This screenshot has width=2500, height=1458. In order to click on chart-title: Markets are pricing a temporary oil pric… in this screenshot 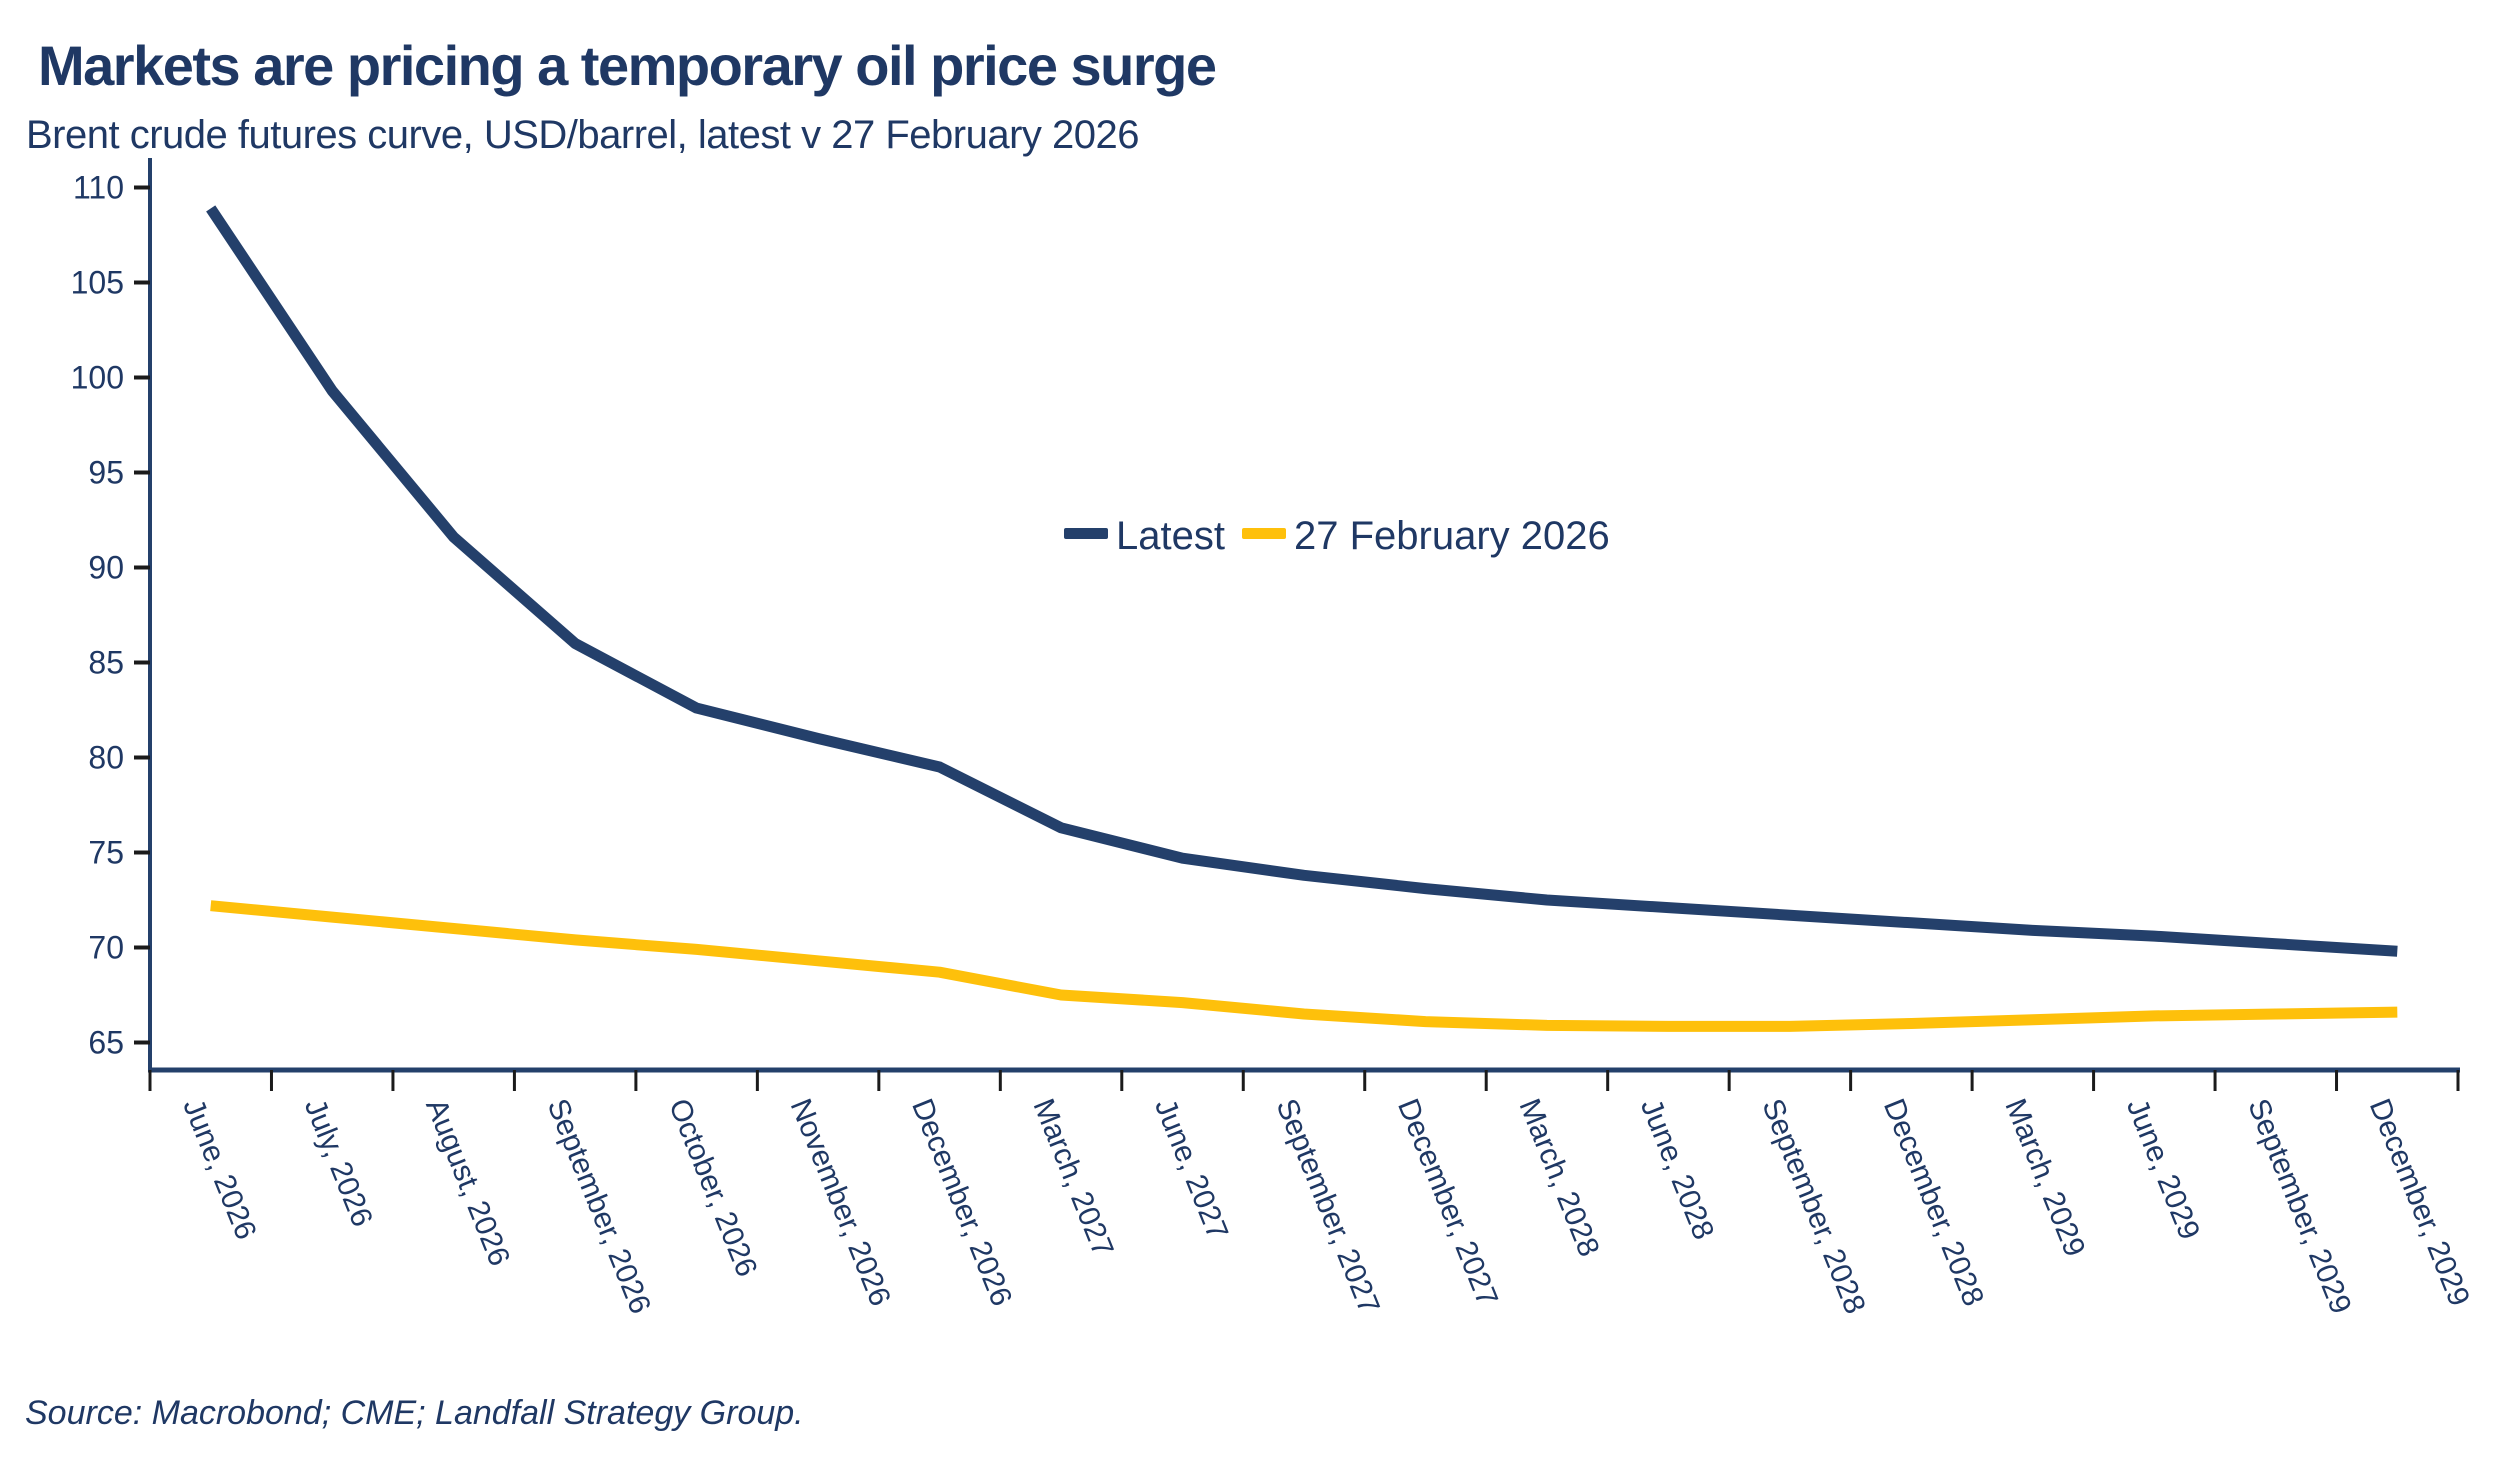, I will do `click(627, 65)`.